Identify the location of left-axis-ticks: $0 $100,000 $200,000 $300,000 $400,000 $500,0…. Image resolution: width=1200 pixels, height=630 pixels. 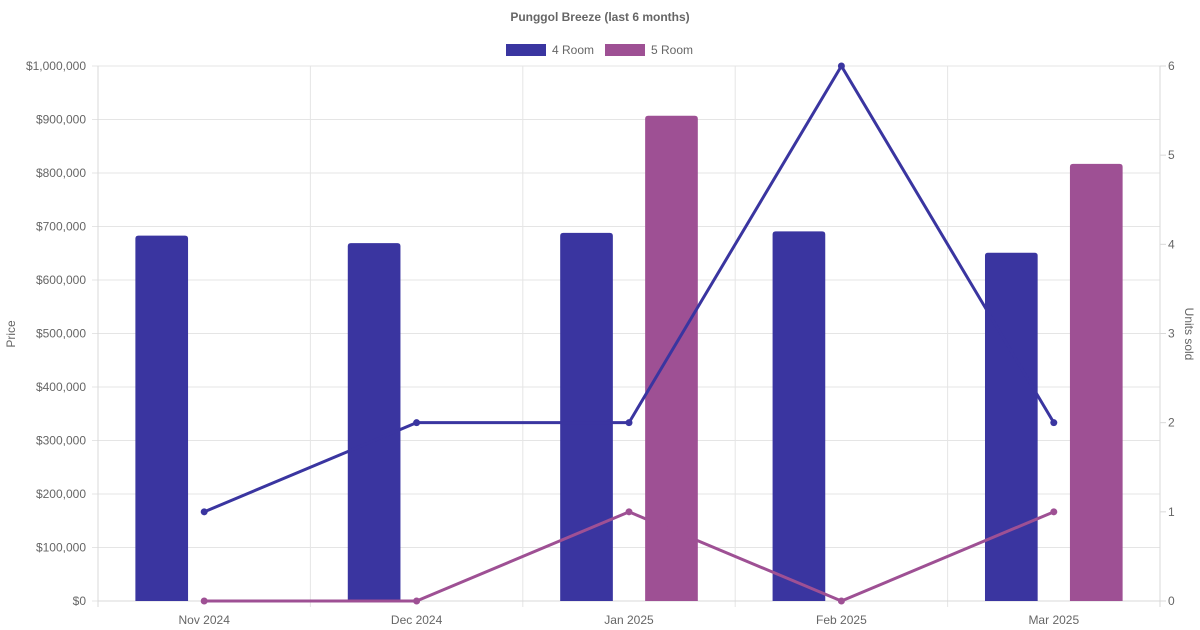
(56, 333).